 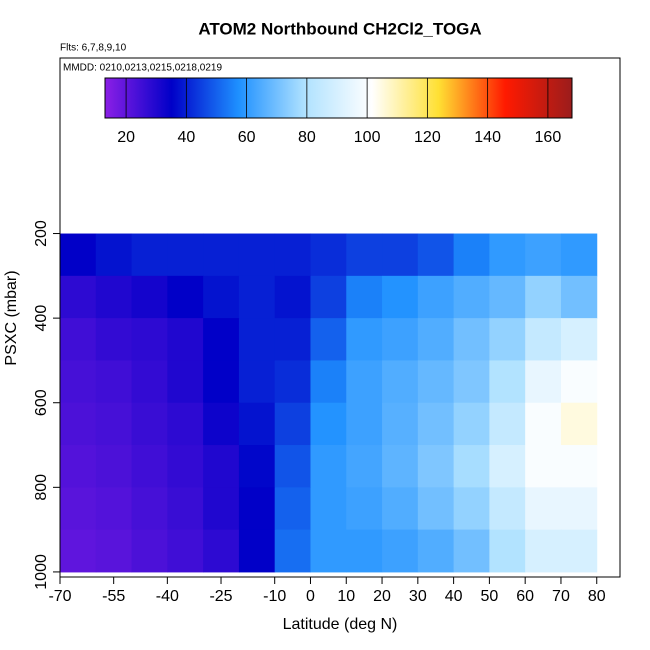 What do you see at coordinates (382, 596) in the screenshot?
I see `x-tick-label: 20` at bounding box center [382, 596].